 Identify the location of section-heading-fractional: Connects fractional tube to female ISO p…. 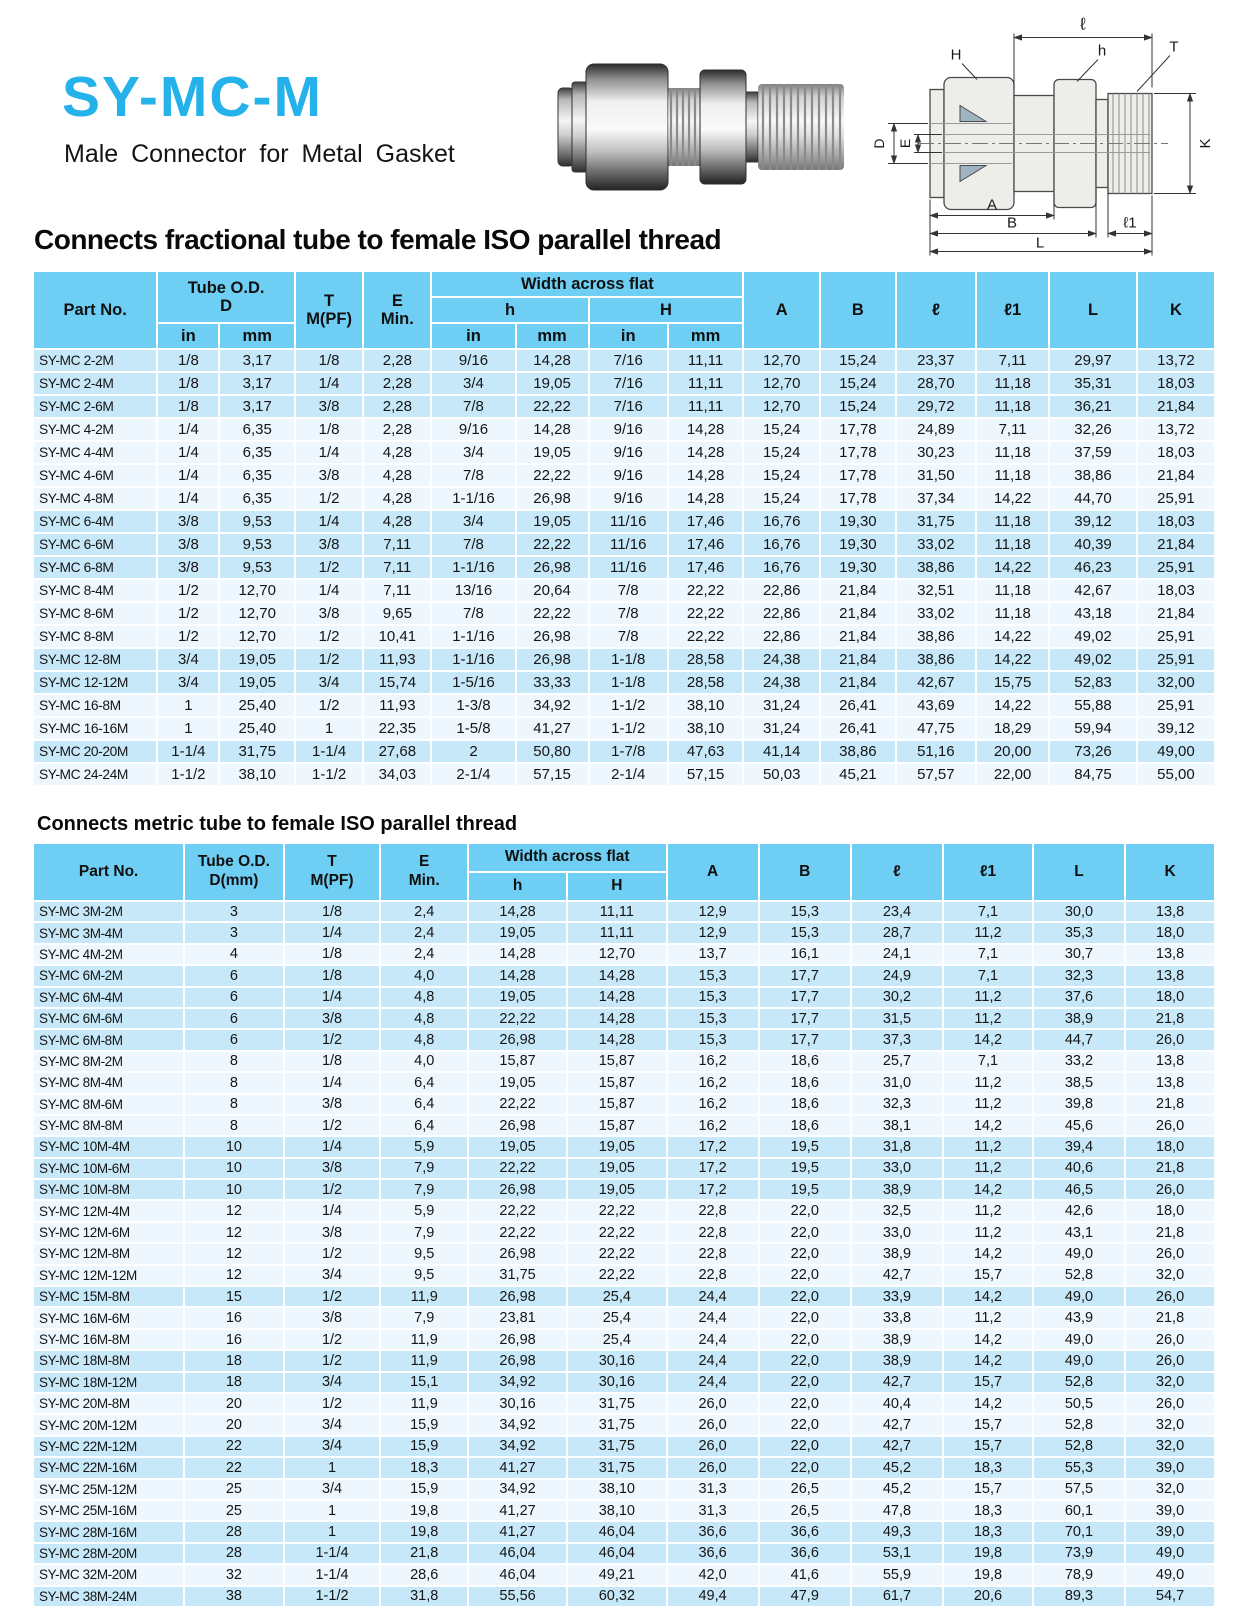
(378, 239).